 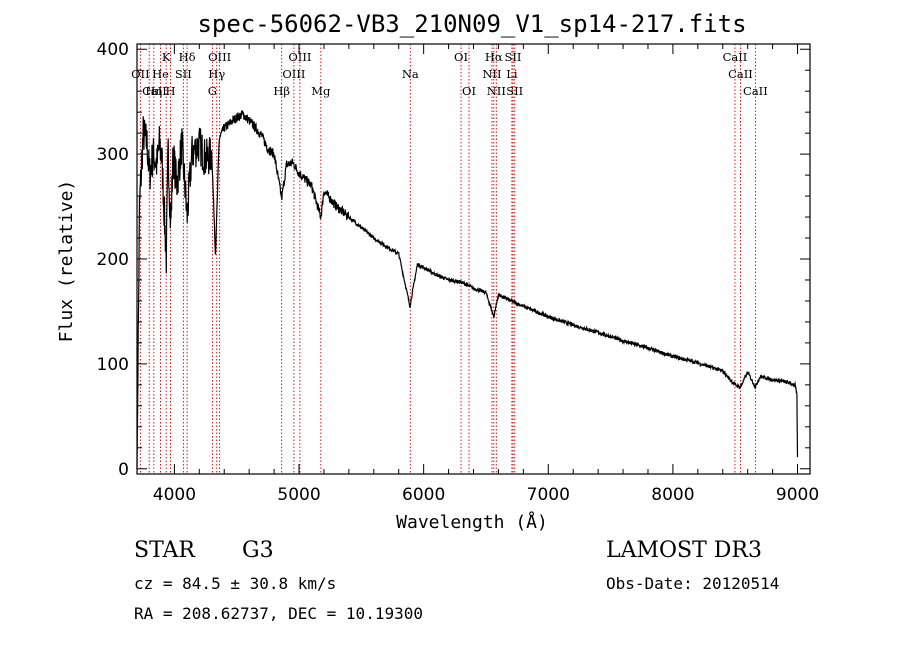 I want to click on y-tick-label: 200, so click(x=113, y=260).